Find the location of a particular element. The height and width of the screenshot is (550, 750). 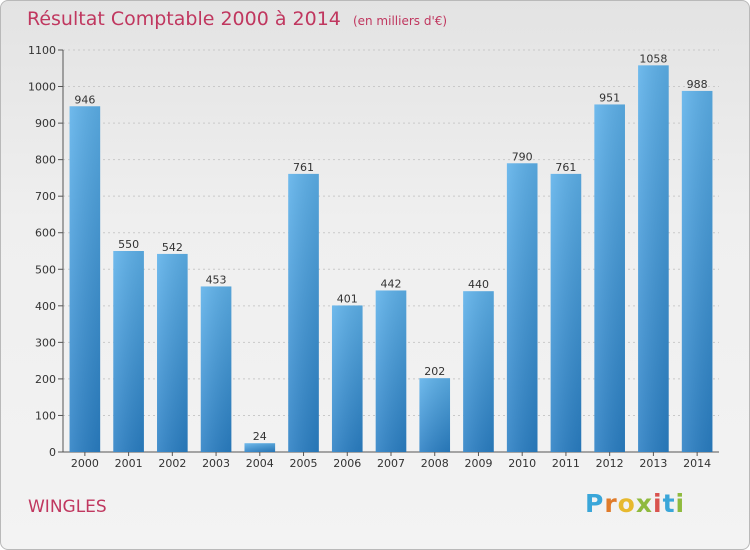

y-tick-label: 400 is located at coordinates (45, 306).